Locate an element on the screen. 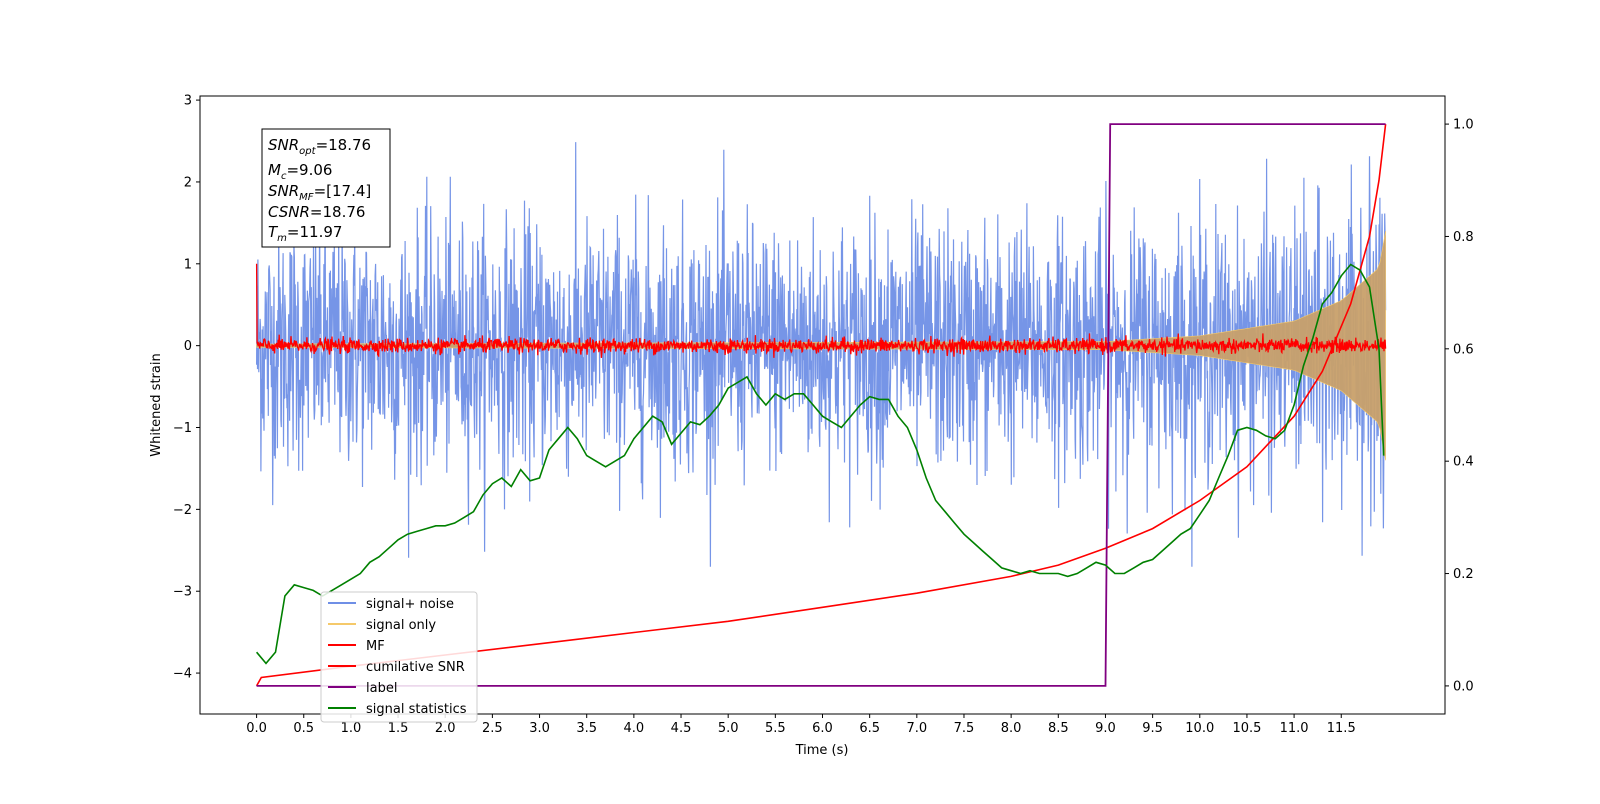 This screenshot has width=1600, height=804. legend-box is located at coordinates (399, 657).